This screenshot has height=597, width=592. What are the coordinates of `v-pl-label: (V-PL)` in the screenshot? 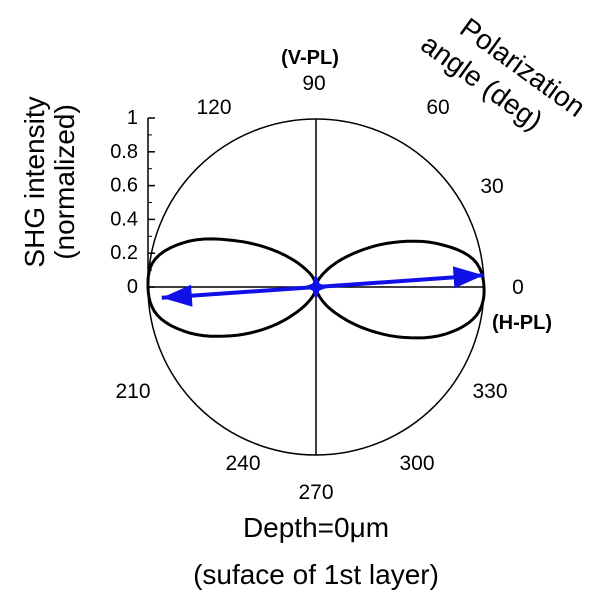 It's located at (310, 58).